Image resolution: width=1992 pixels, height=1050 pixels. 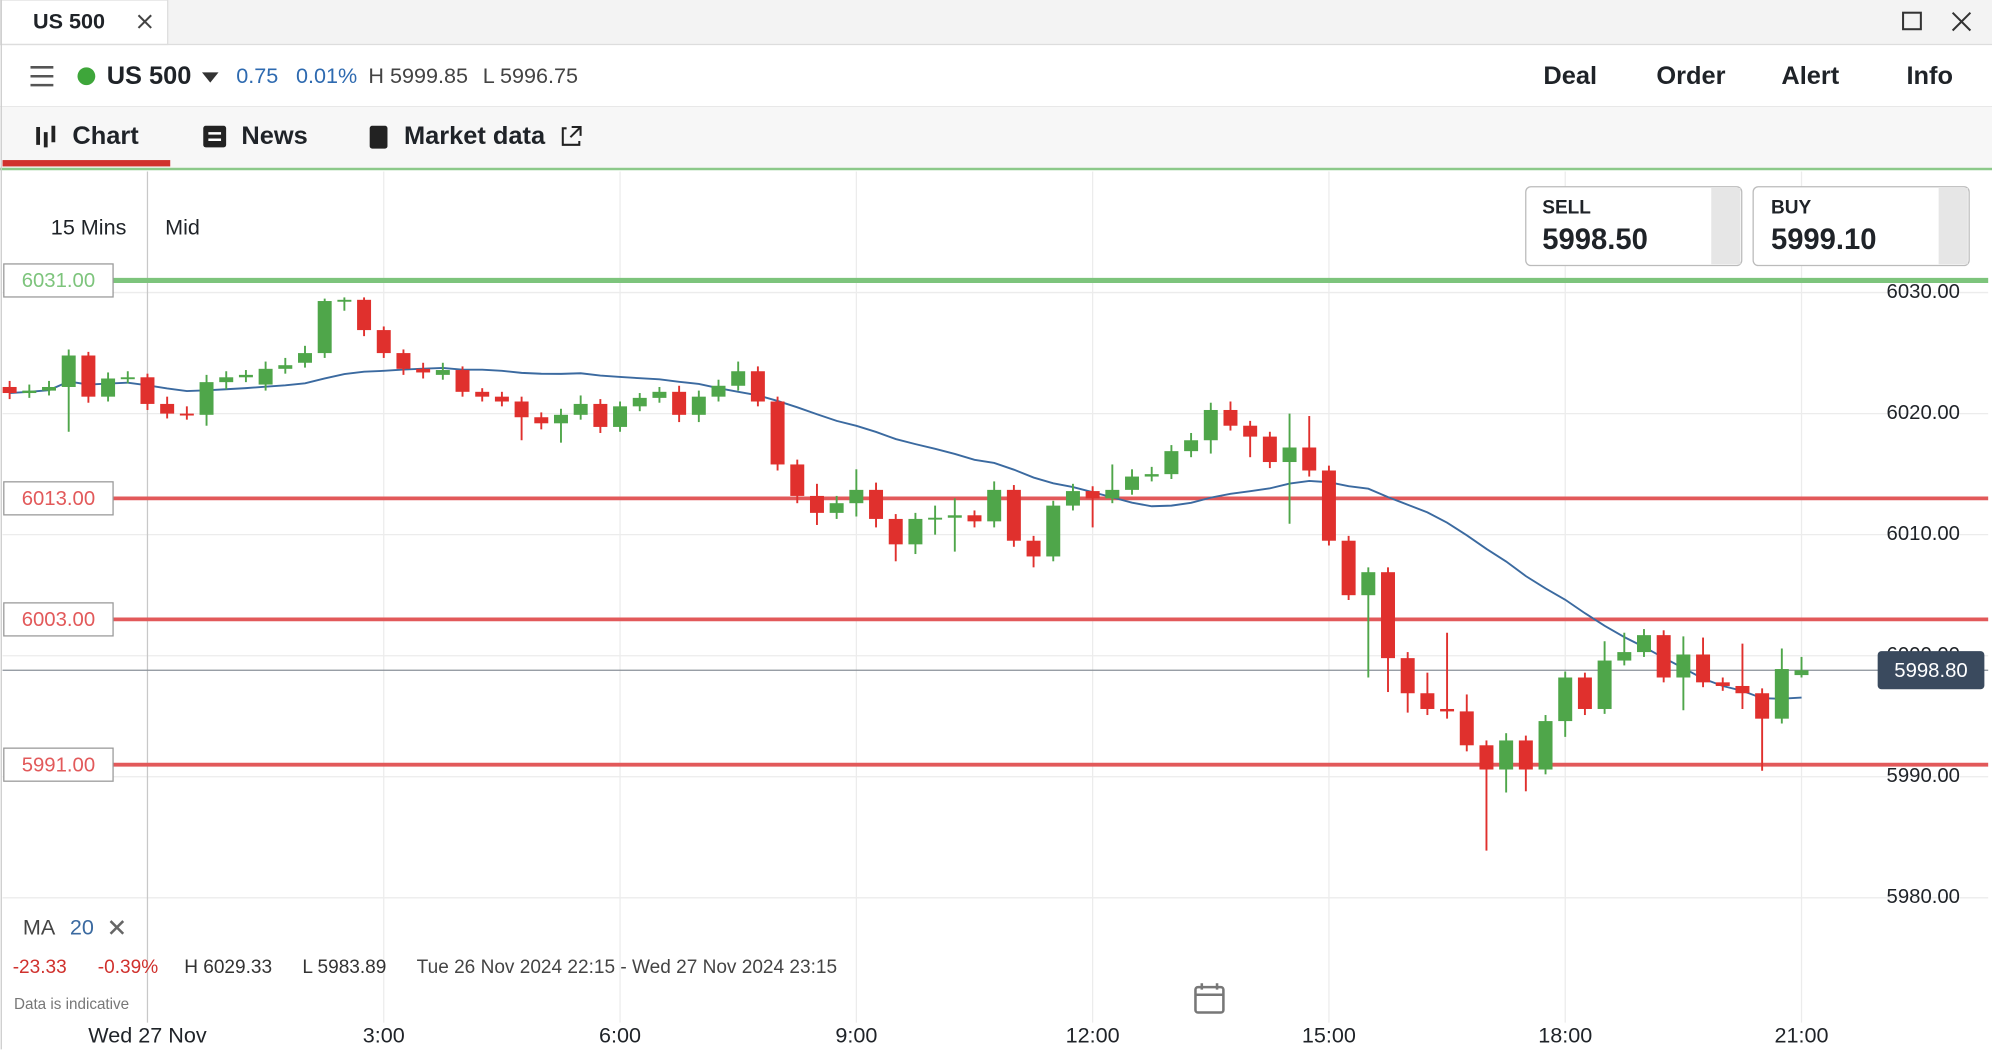 I want to click on action: Deal, so click(x=1570, y=76).